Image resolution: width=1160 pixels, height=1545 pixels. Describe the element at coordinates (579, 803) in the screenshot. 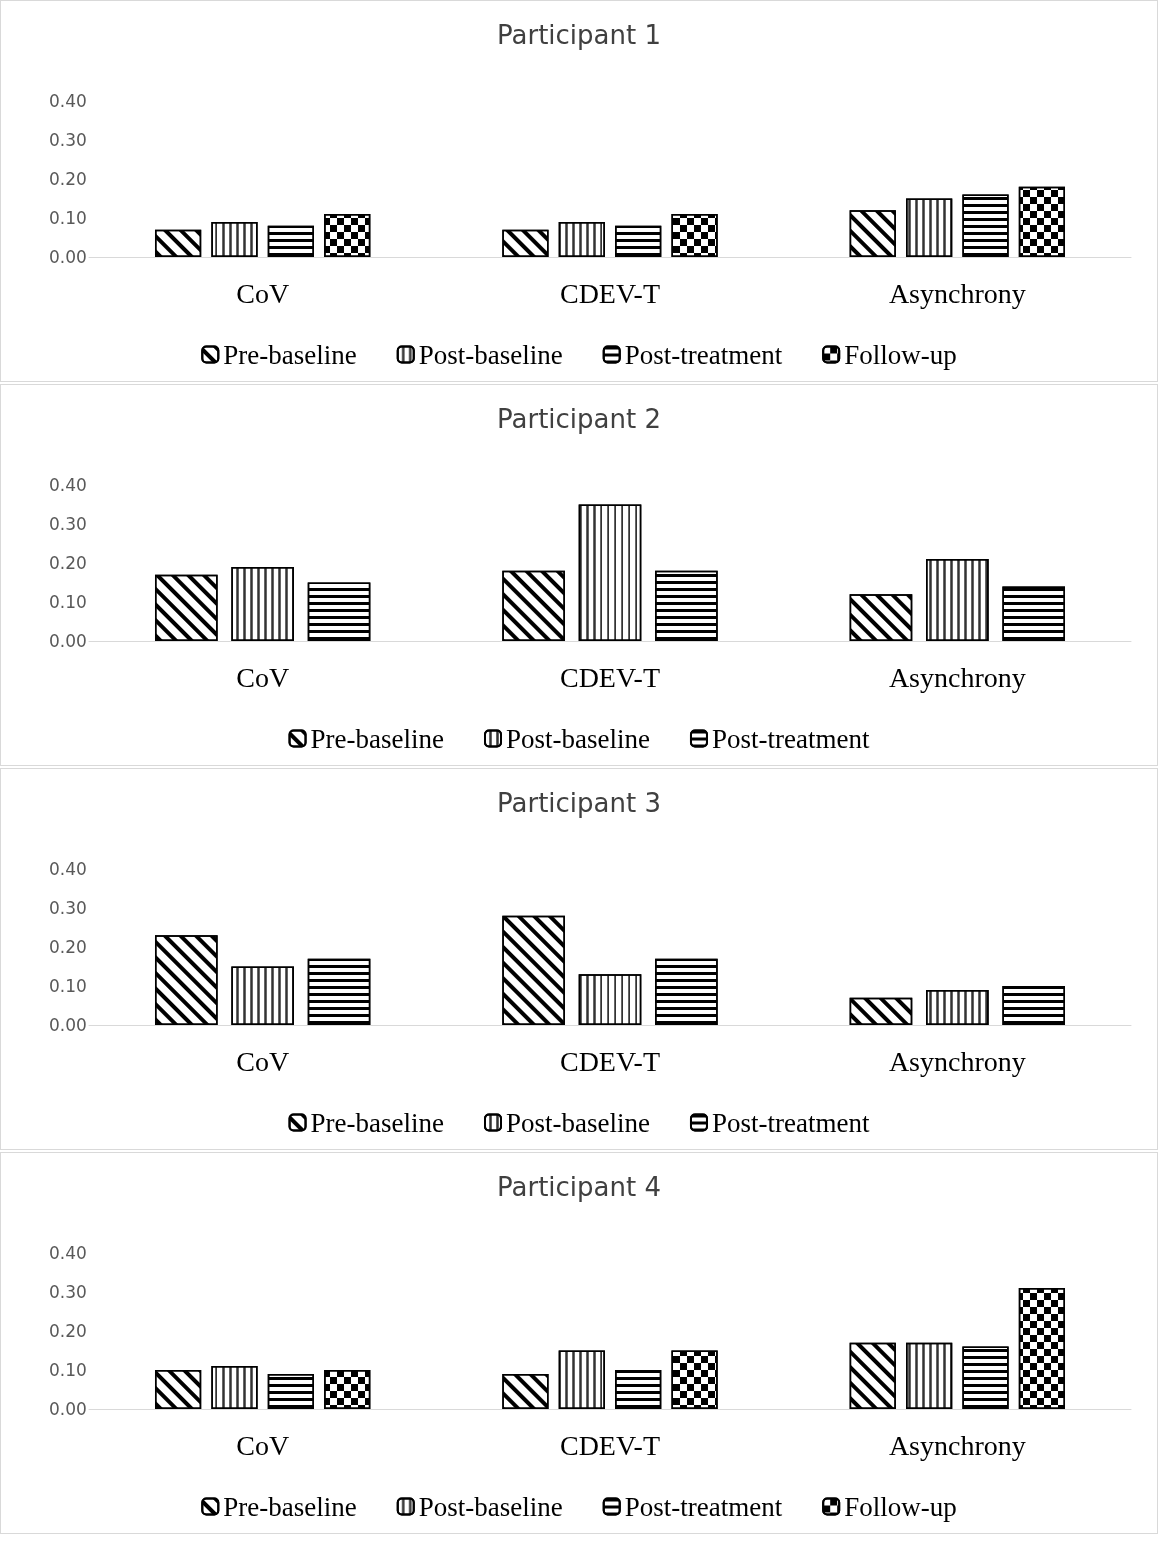

I see `chart-title: Participant 3` at that location.